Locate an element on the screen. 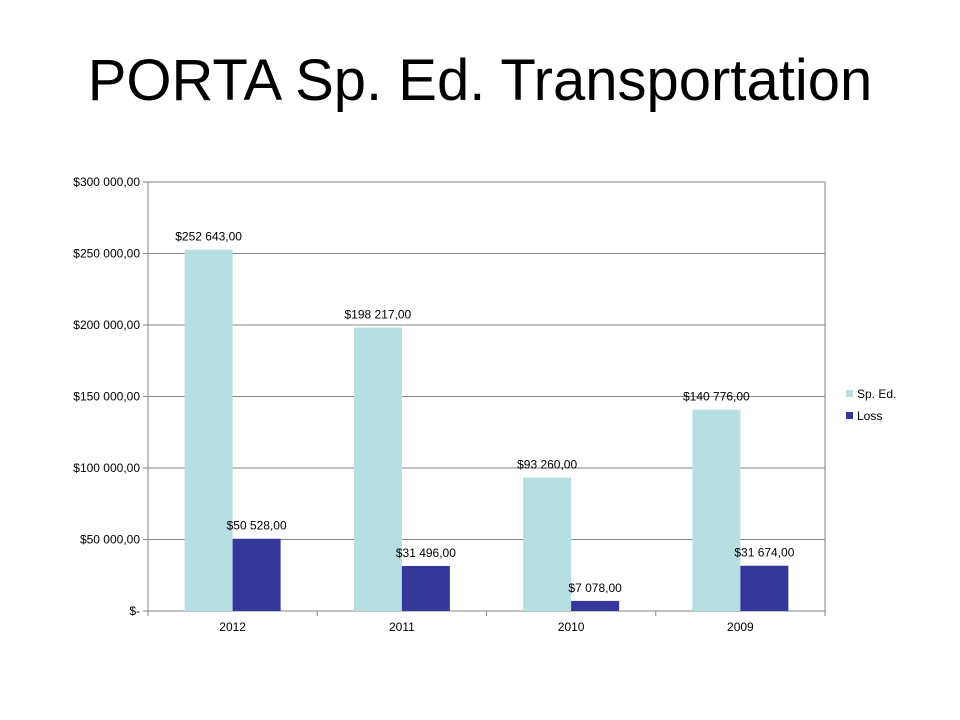  y-tick-label: $250 000,00 is located at coordinates (106, 254).